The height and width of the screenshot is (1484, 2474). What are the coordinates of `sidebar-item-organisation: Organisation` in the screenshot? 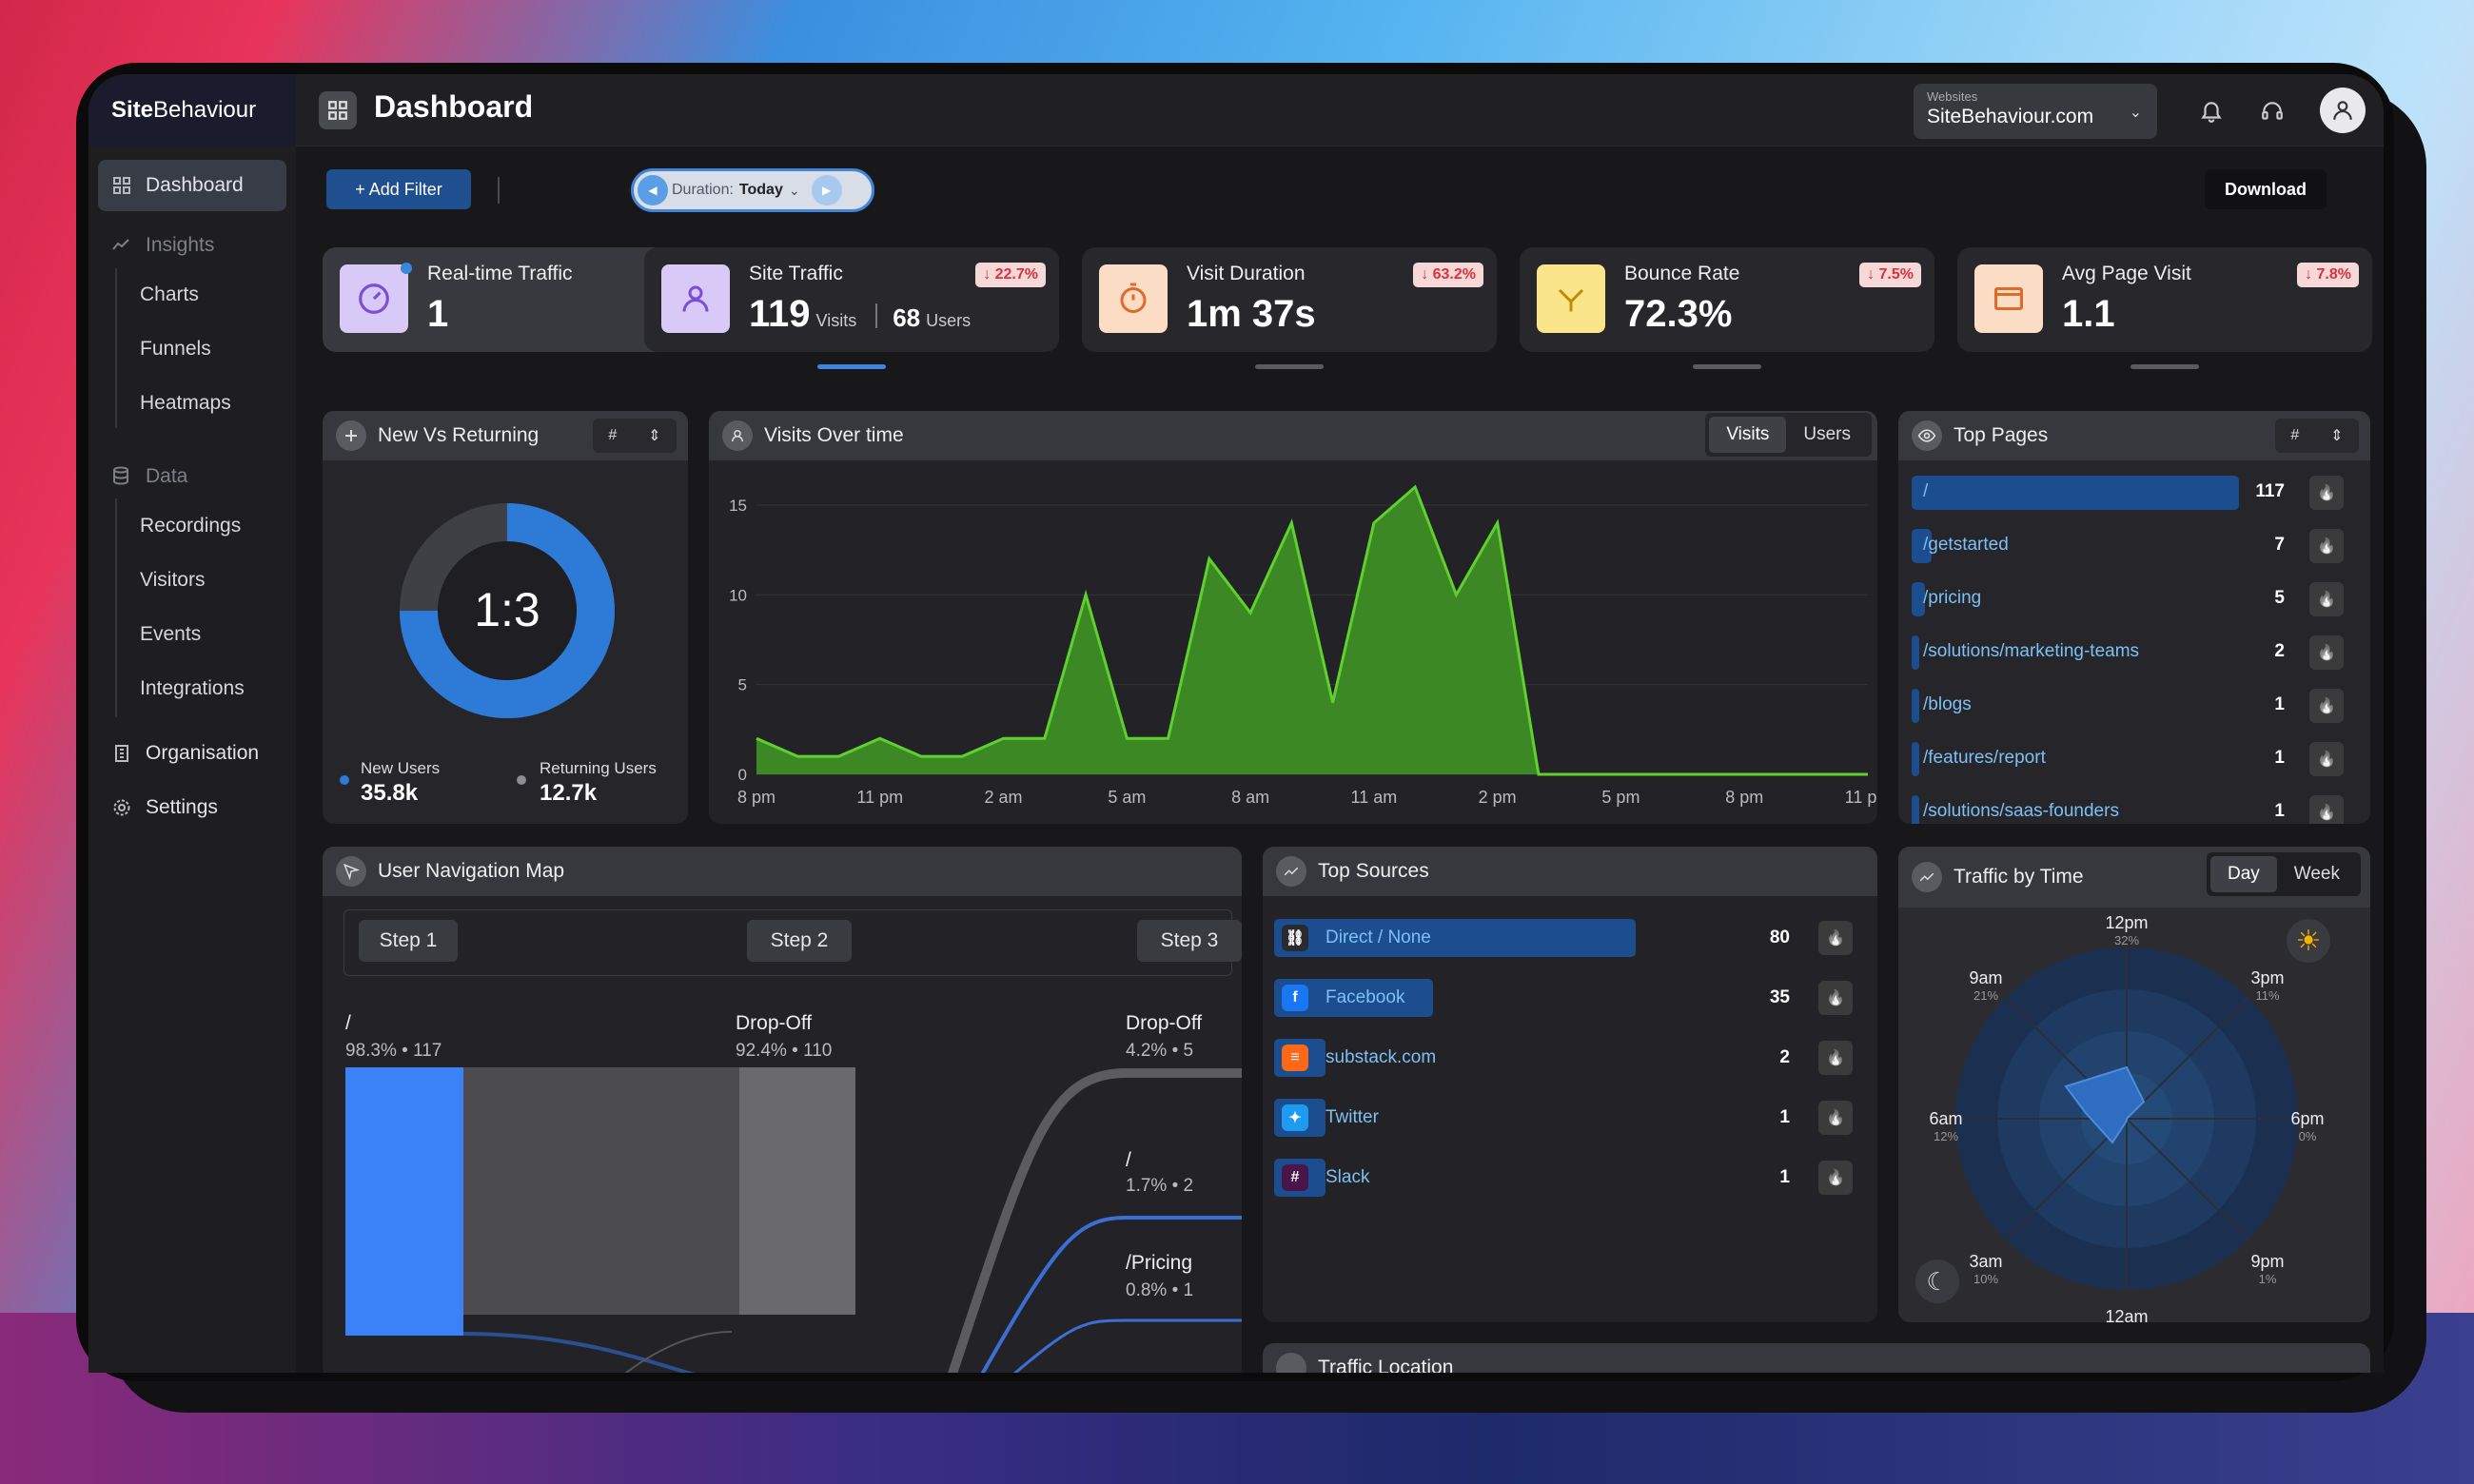 It's located at (192, 753).